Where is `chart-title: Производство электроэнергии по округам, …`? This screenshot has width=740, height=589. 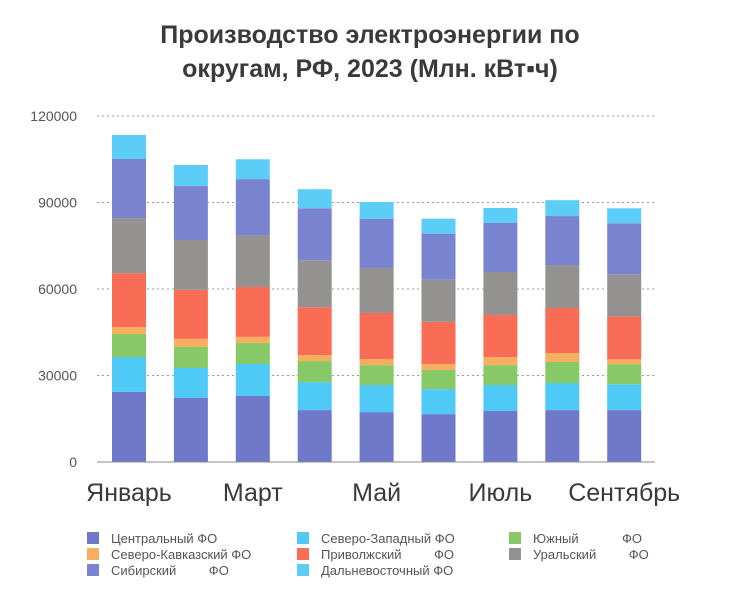
chart-title: Производство электроэнергии по округам, … is located at coordinates (370, 52).